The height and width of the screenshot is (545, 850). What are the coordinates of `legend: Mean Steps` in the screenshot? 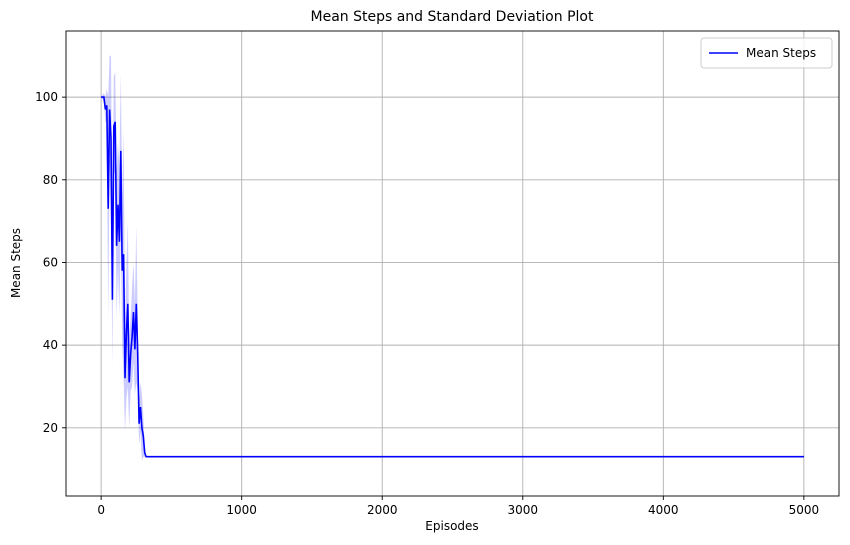 It's located at (766, 53).